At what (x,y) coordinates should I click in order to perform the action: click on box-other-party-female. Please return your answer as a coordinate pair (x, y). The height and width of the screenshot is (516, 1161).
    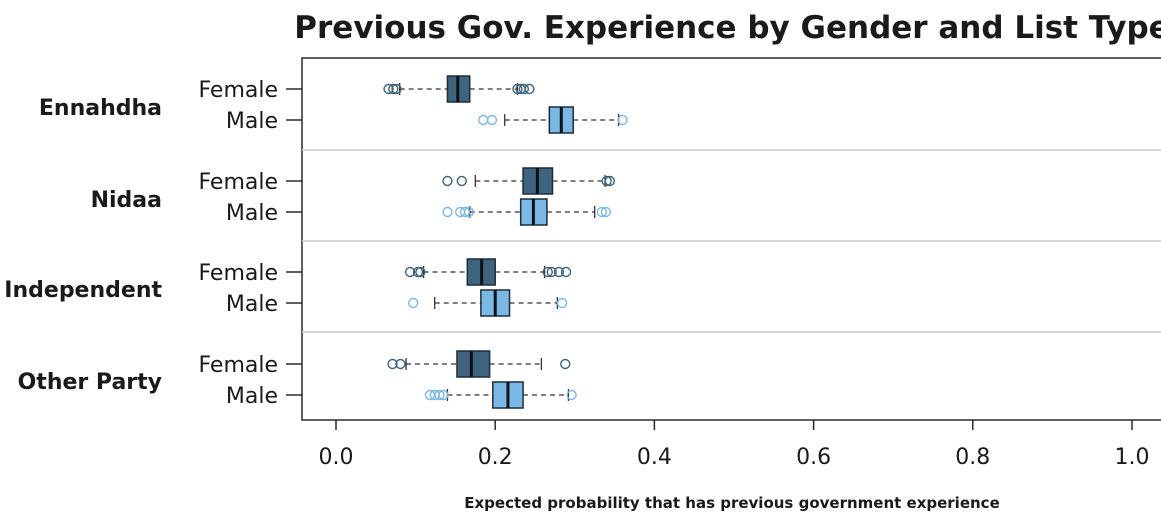
    Looking at the image, I should click on (479, 364).